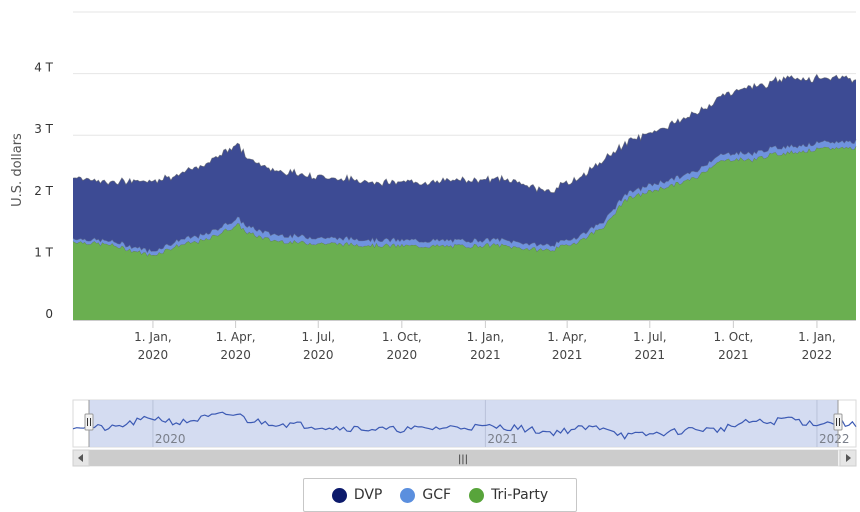  I want to click on legend: DVP GCF Tri-Party, so click(440, 495).